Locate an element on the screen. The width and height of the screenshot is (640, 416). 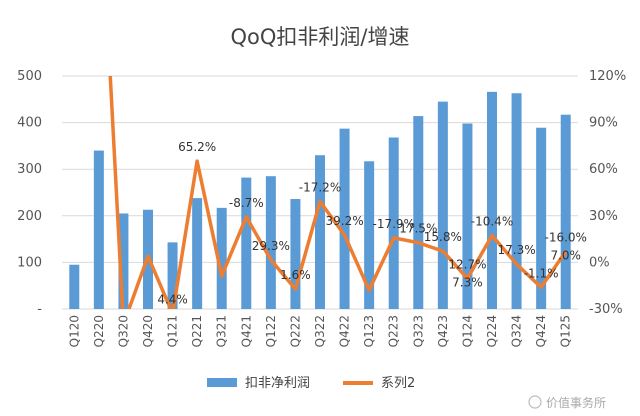
y-axis-left: - 100 200 300 400 500 is located at coordinates (29, 193).